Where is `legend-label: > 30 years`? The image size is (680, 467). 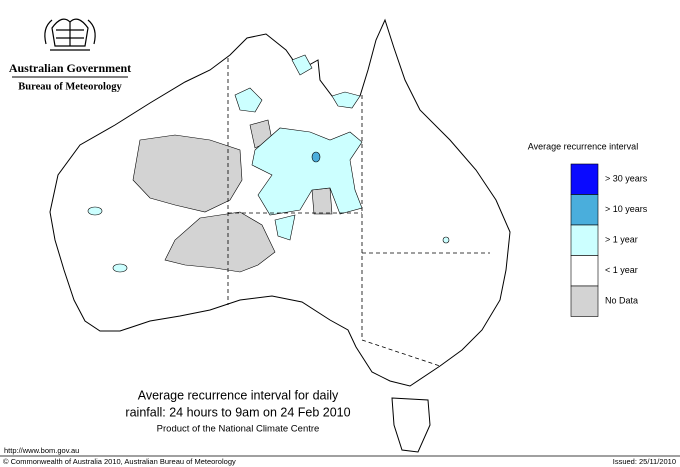
legend-label: > 30 years is located at coordinates (626, 178).